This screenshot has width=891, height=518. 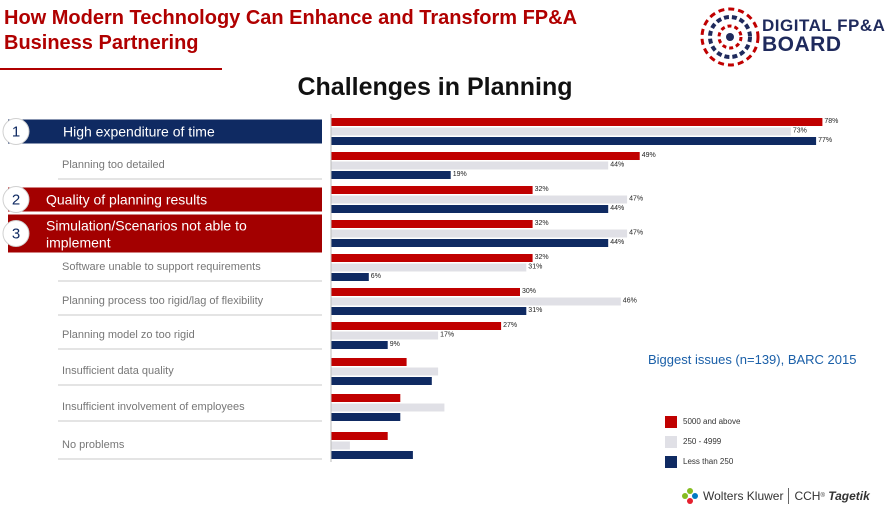 I want to click on data-label-6-series-2: 9%, so click(x=395, y=344).